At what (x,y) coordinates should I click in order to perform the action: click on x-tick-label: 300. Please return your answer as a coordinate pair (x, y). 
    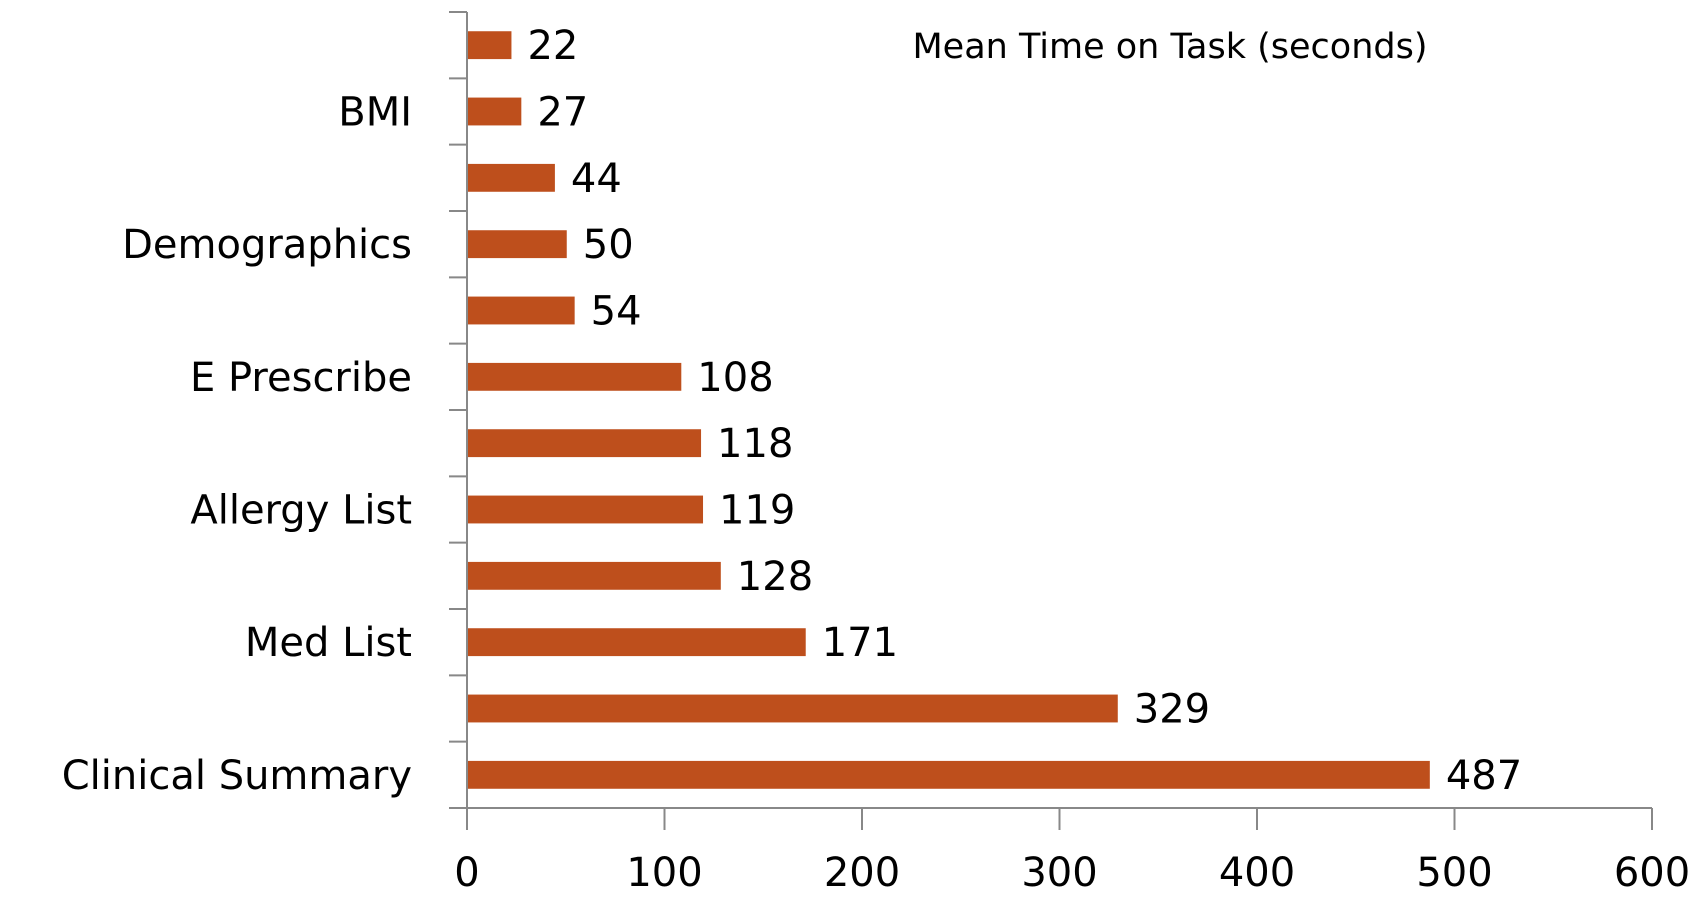
    Looking at the image, I should click on (1059, 873).